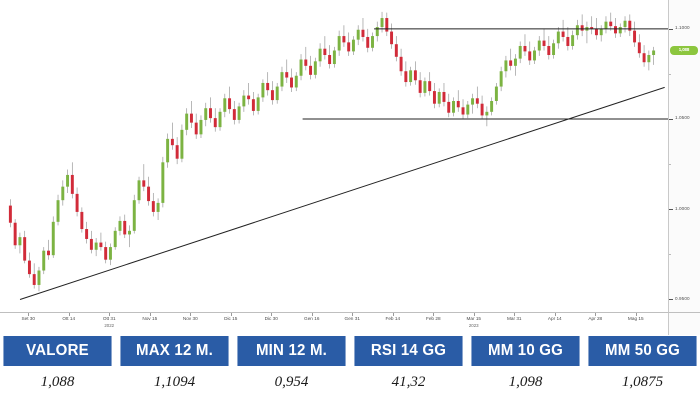  What do you see at coordinates (190, 318) in the screenshot?
I see `time-axis-label: Nov 30` at bounding box center [190, 318].